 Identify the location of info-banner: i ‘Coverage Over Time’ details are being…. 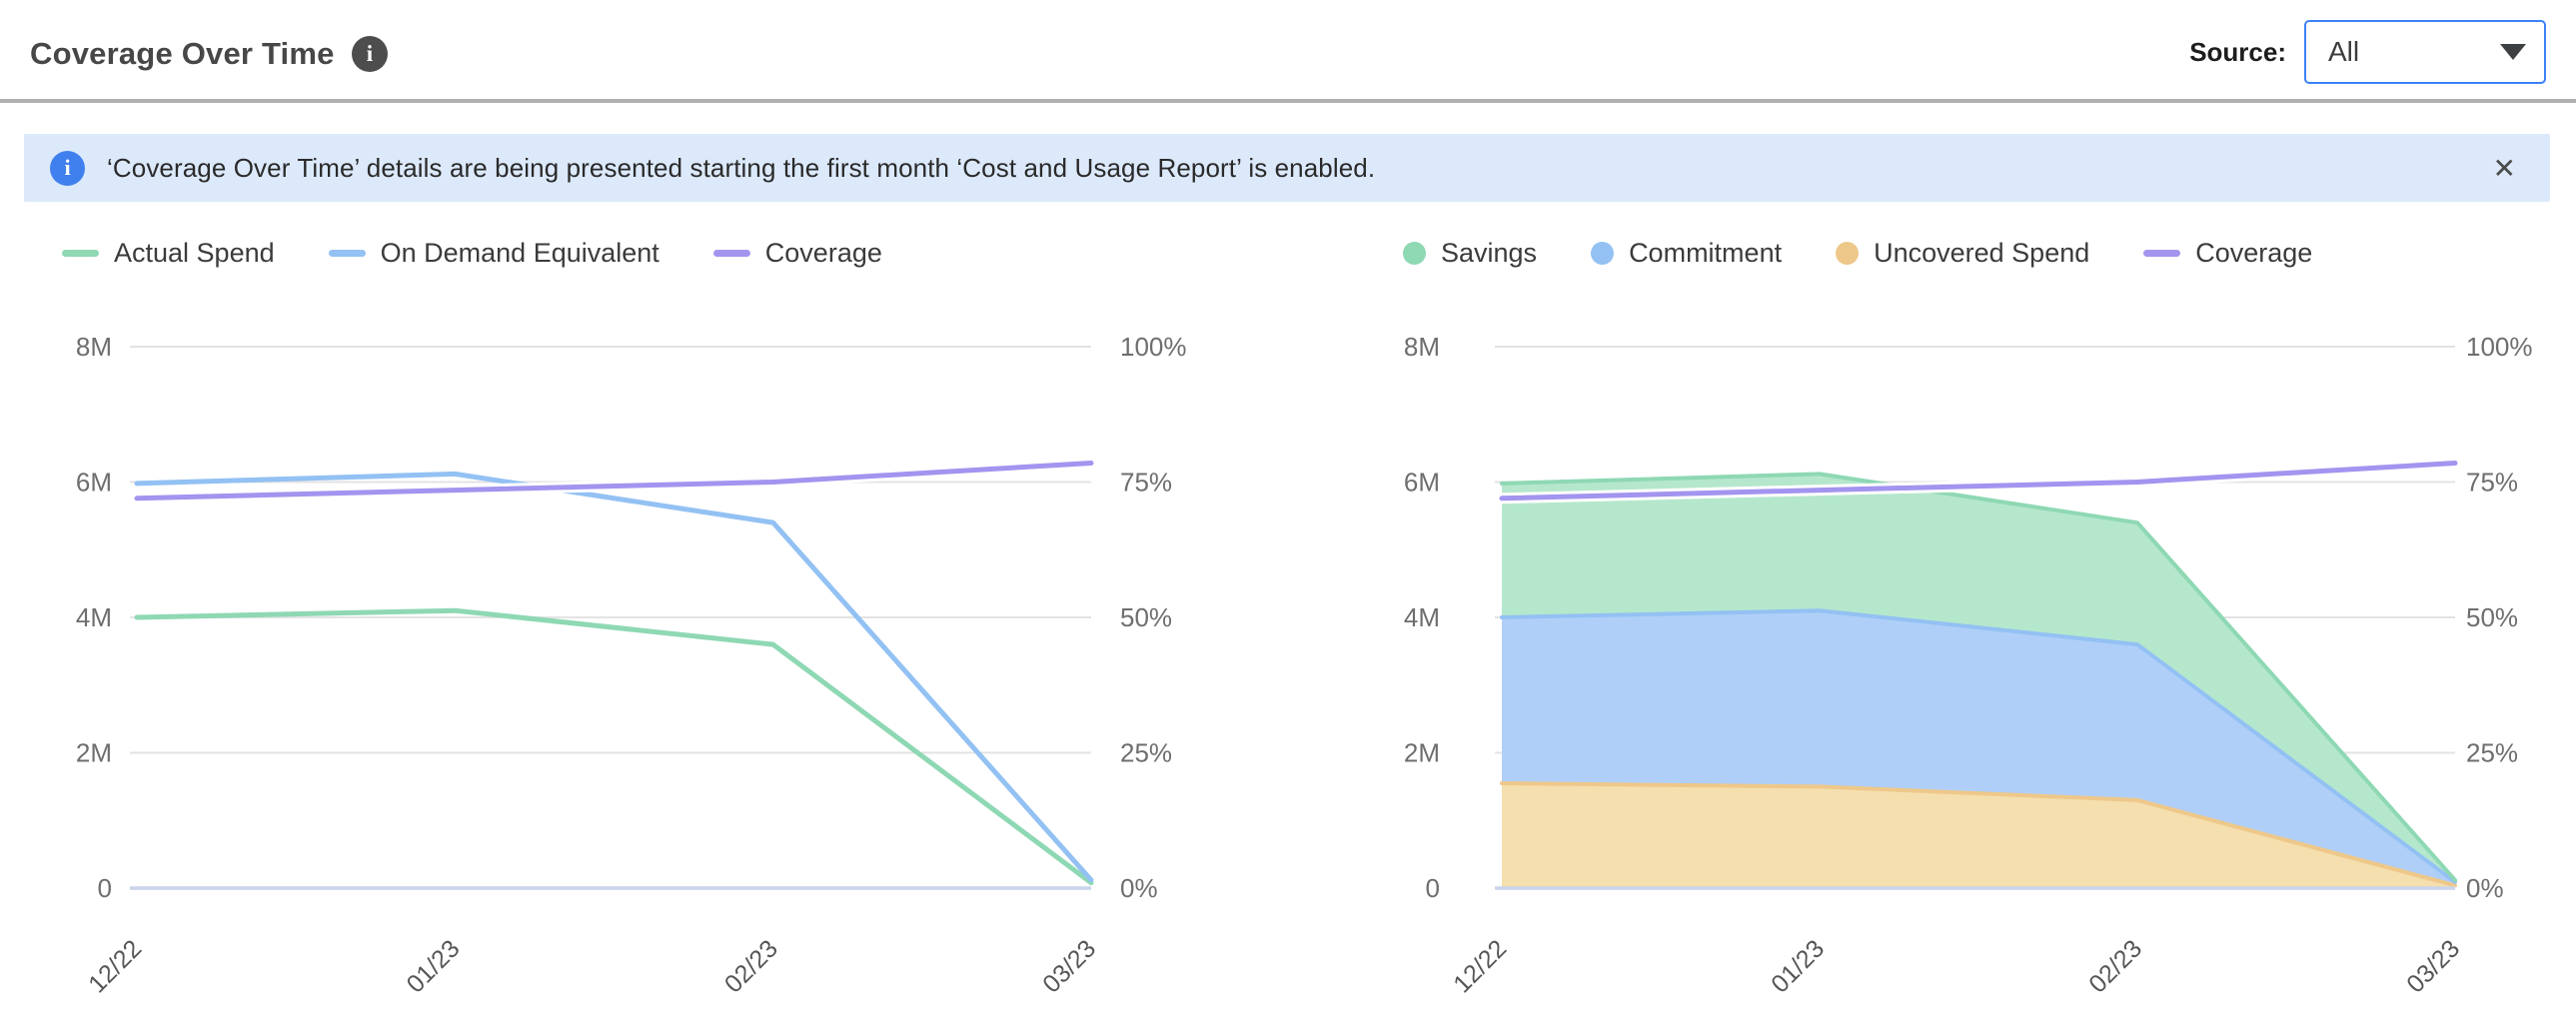
(1287, 168).